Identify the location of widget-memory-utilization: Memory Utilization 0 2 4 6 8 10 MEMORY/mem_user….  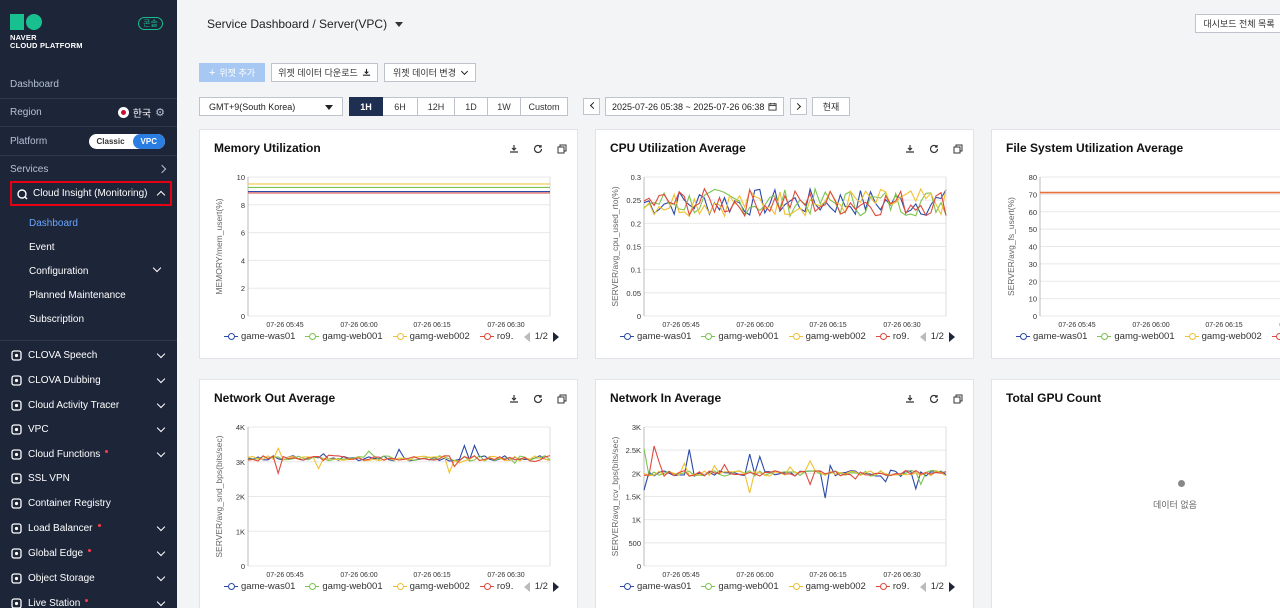
(388, 244).